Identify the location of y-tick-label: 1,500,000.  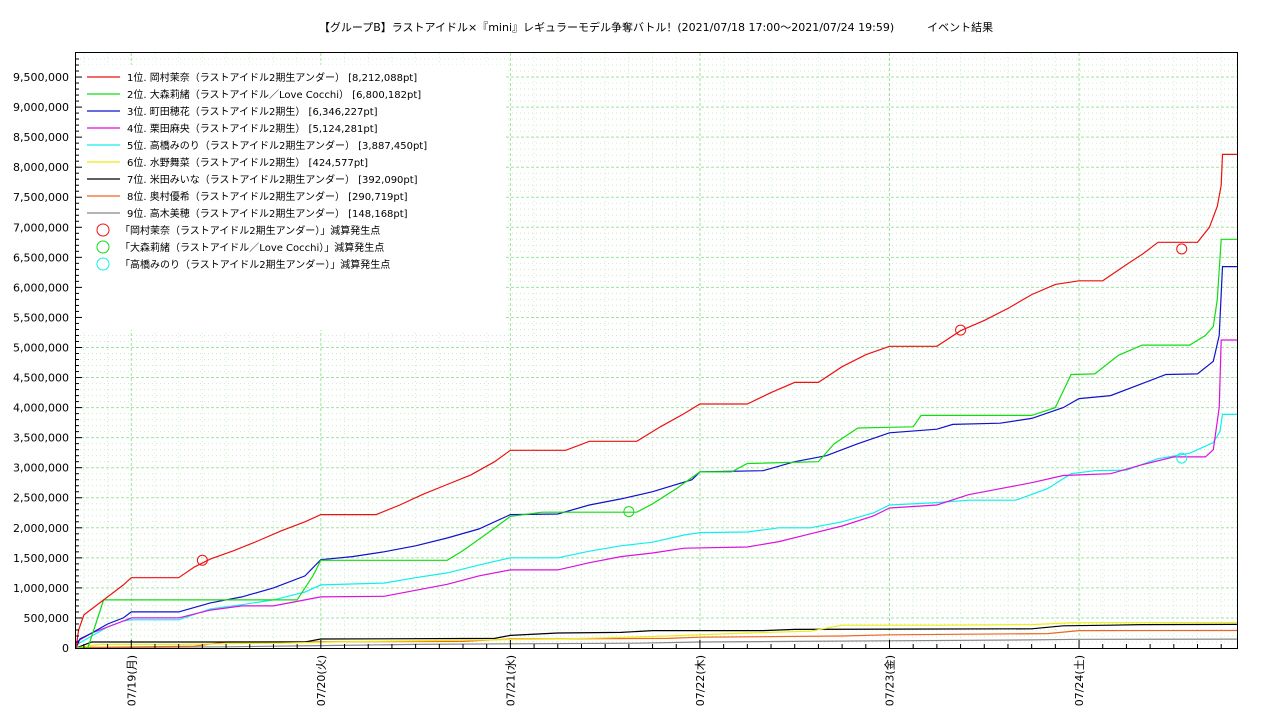
(41, 558).